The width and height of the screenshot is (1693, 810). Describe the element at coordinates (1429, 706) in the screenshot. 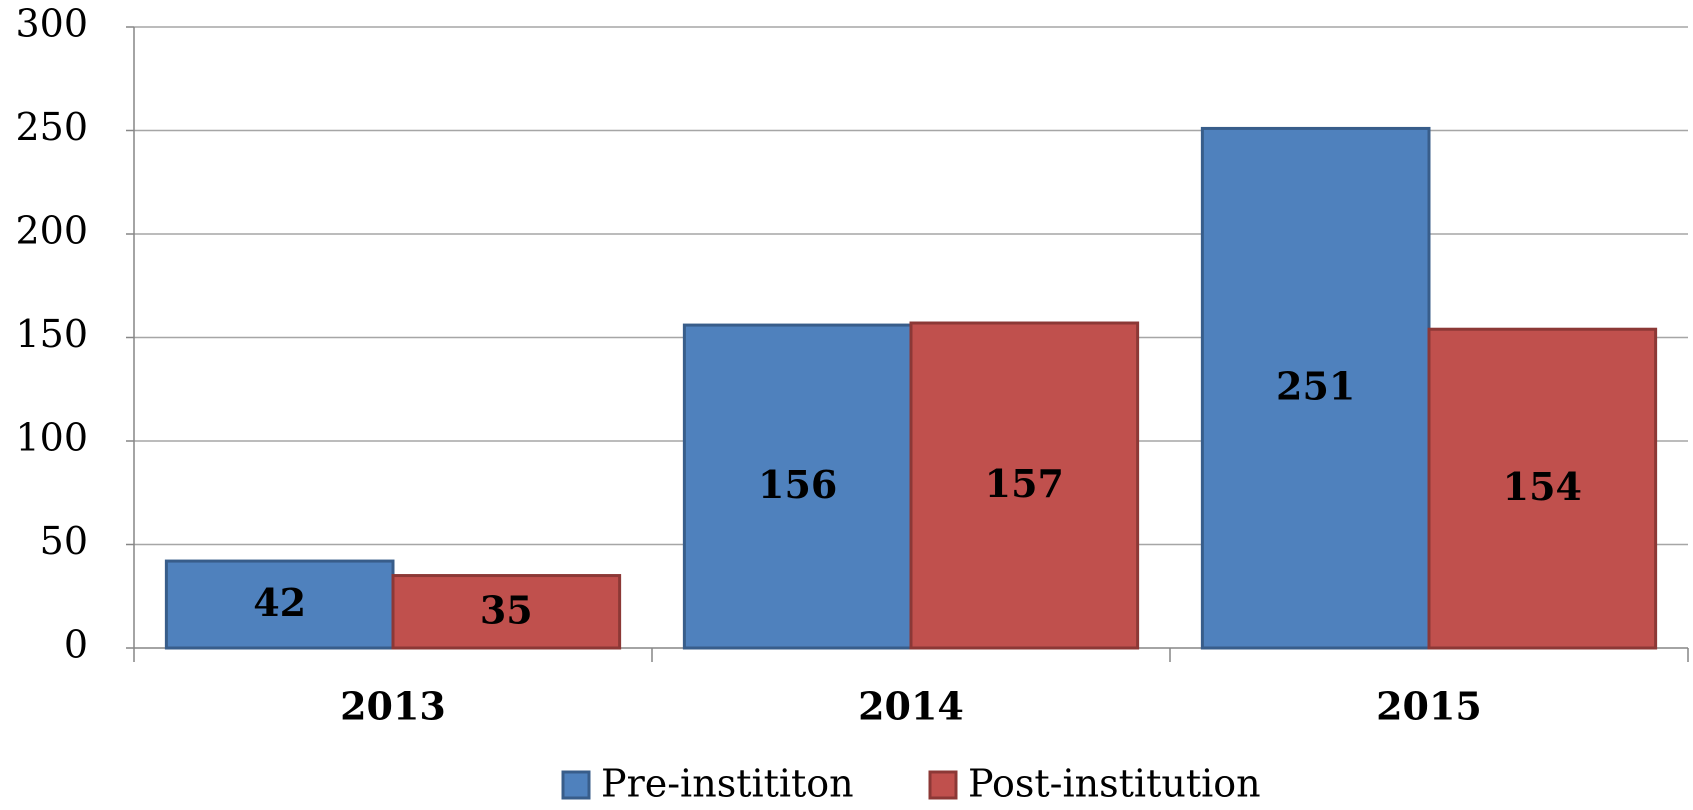

I see `x-tick-label: 2015` at that location.